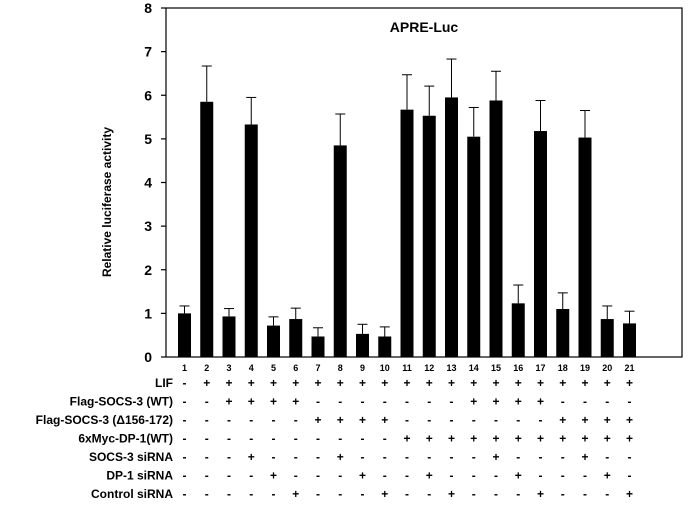 The height and width of the screenshot is (508, 690). I want to click on lane-number: 2, so click(206, 368).